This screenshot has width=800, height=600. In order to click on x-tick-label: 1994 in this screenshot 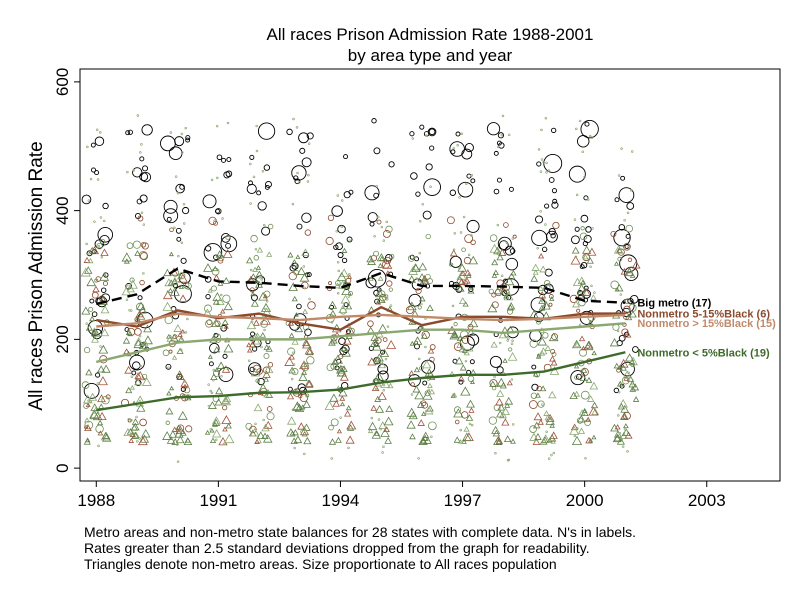, I will do `click(341, 500)`.